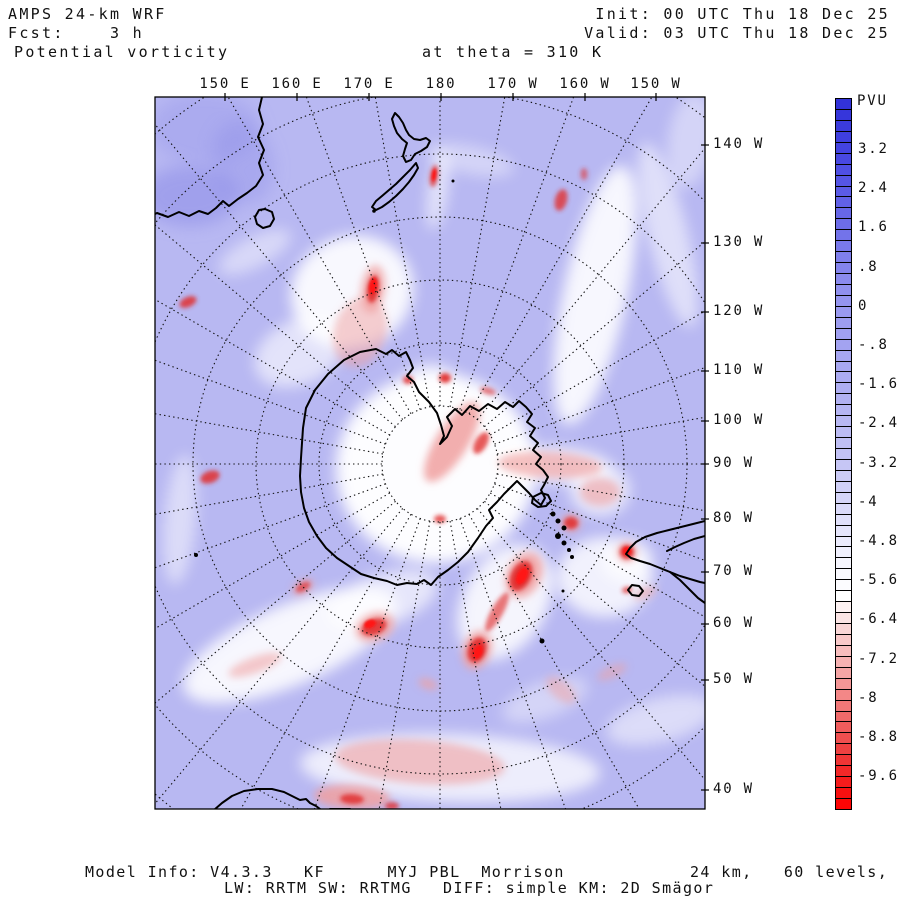 This screenshot has height=900, width=900. What do you see at coordinates (868, 267) in the screenshot?
I see `colorbar-tick-label: .8` at bounding box center [868, 267].